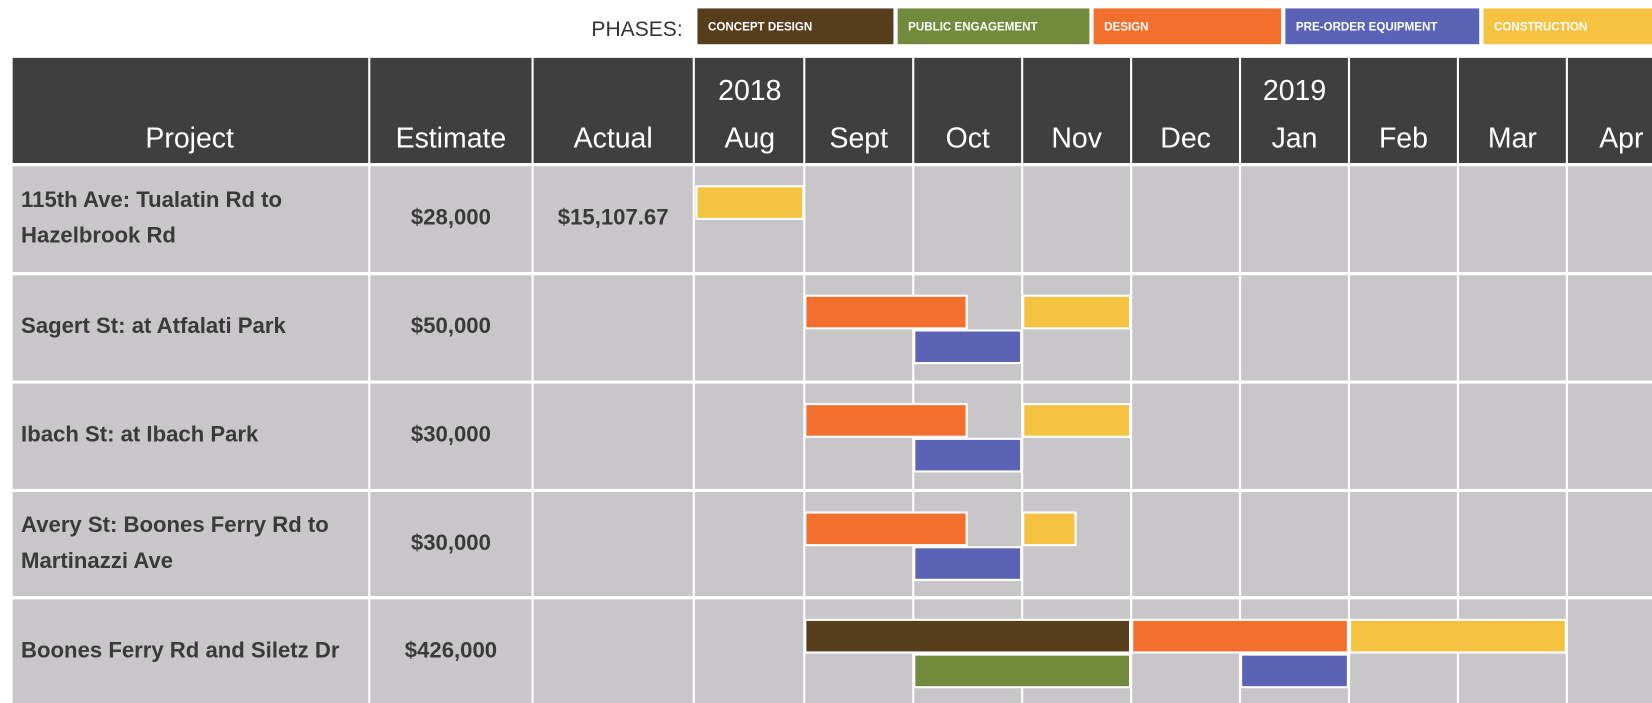 The image size is (1652, 703). I want to click on month-header: Jan, so click(1295, 138).